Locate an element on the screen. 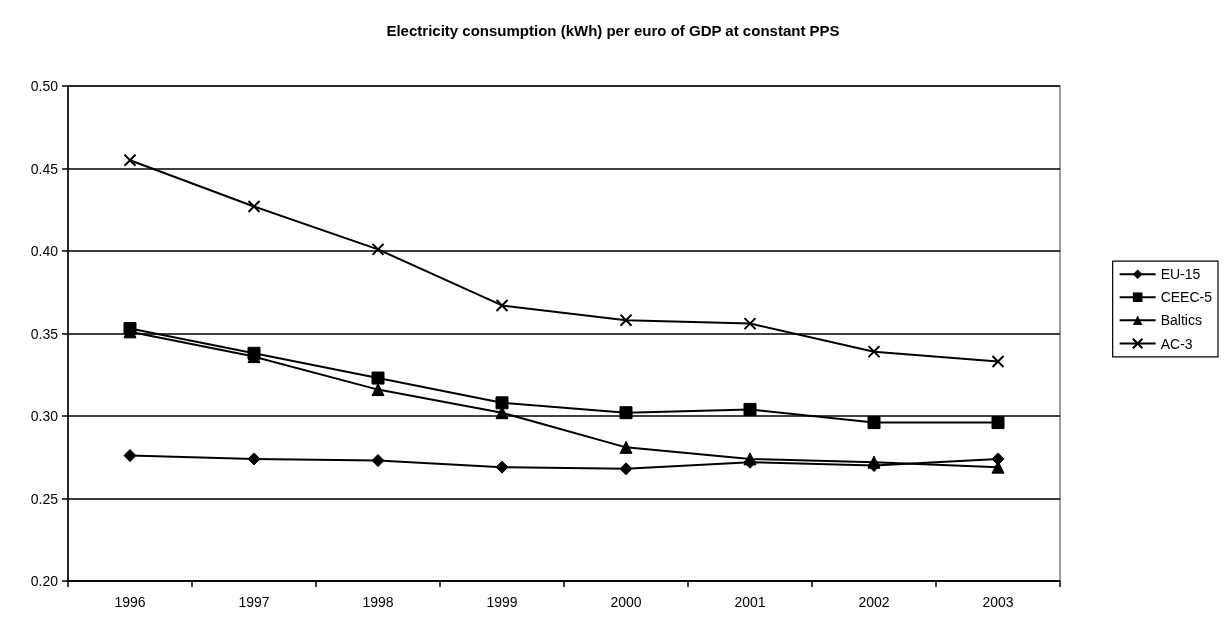 The image size is (1226, 618). chart-title: Electricity consumption (kWh) per euro of GDP at constant PPS is located at coordinates (613, 30).